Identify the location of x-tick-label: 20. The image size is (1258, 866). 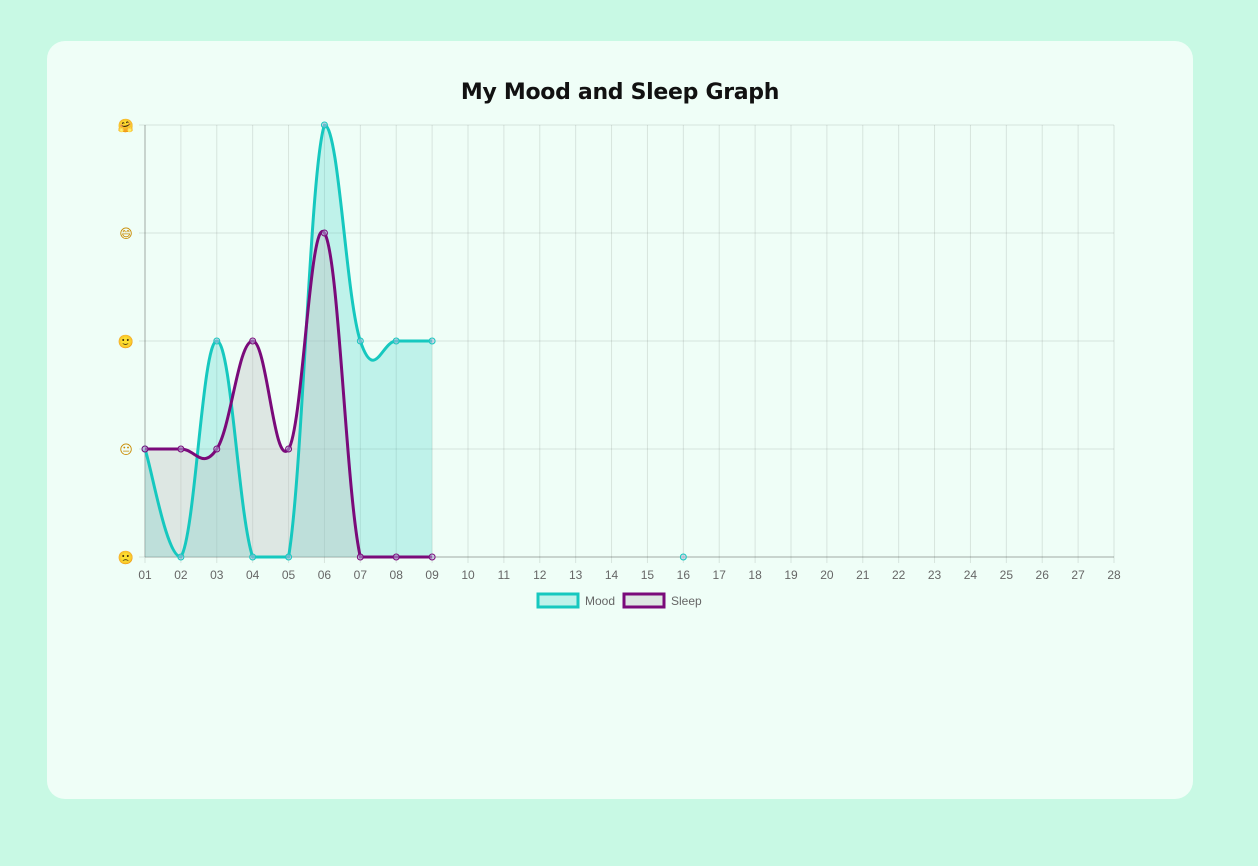
(827, 575).